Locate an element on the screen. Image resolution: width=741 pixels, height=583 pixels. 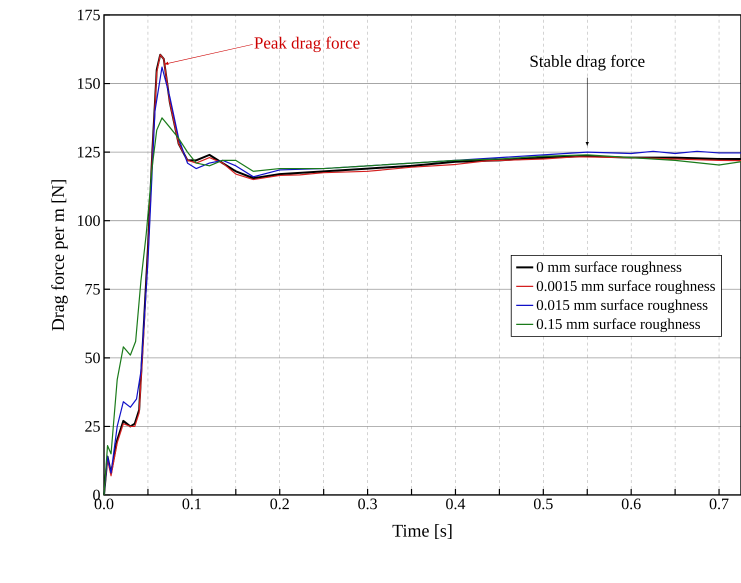
legend-label: 0.015 mm surface roughness is located at coordinates (622, 306).